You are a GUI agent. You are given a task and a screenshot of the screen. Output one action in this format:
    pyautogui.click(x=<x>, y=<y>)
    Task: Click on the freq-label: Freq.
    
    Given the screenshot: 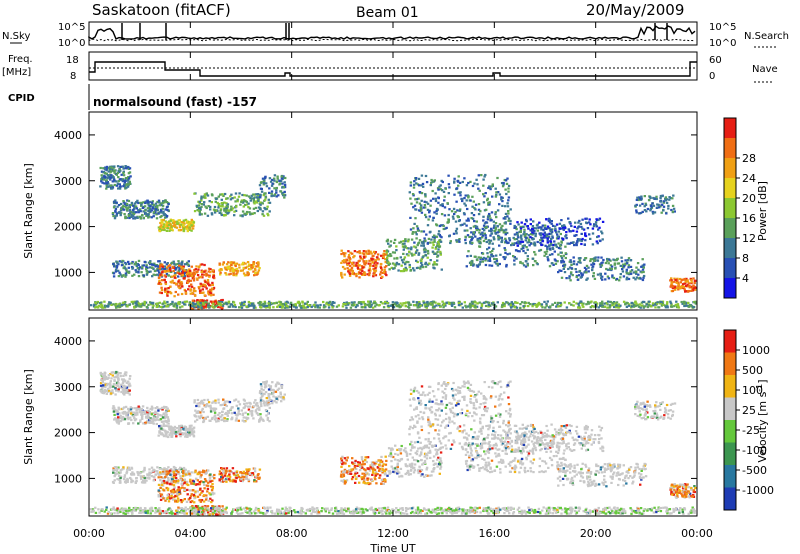 What is the action you would take?
    pyautogui.click(x=20, y=59)
    